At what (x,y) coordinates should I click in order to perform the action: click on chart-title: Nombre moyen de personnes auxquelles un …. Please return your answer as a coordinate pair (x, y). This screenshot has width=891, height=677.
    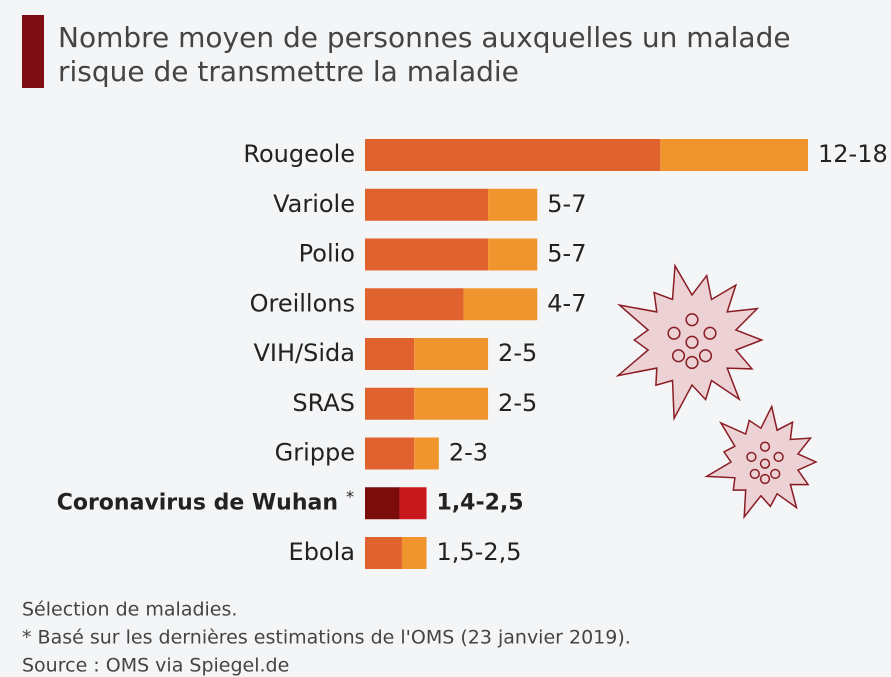
    Looking at the image, I should click on (424, 37).